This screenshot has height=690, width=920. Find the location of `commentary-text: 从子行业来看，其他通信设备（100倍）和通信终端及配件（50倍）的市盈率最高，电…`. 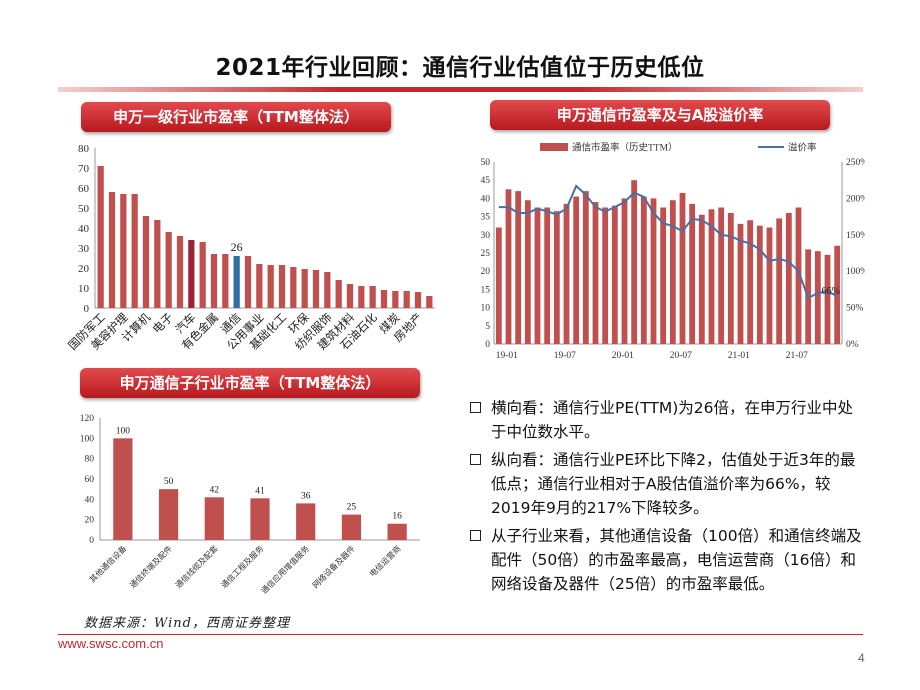

commentary-text: 从子行业来看，其他通信设备（100倍）和通信终端及配件（50倍）的市盈率最高，电… is located at coordinates (676, 560).